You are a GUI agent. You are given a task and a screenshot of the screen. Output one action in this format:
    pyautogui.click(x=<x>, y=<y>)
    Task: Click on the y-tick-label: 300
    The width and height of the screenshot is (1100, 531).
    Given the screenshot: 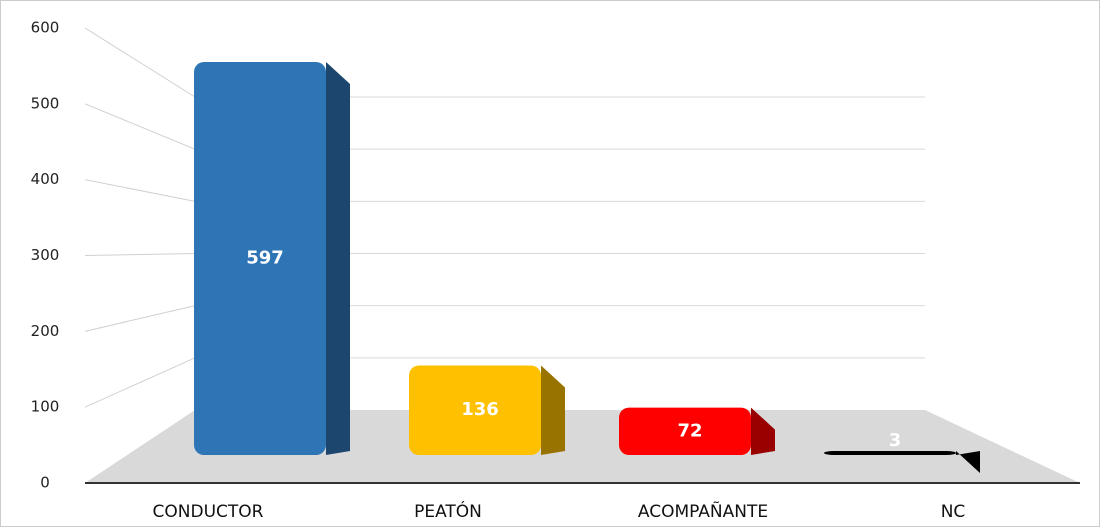 What is the action you would take?
    pyautogui.click(x=45, y=255)
    